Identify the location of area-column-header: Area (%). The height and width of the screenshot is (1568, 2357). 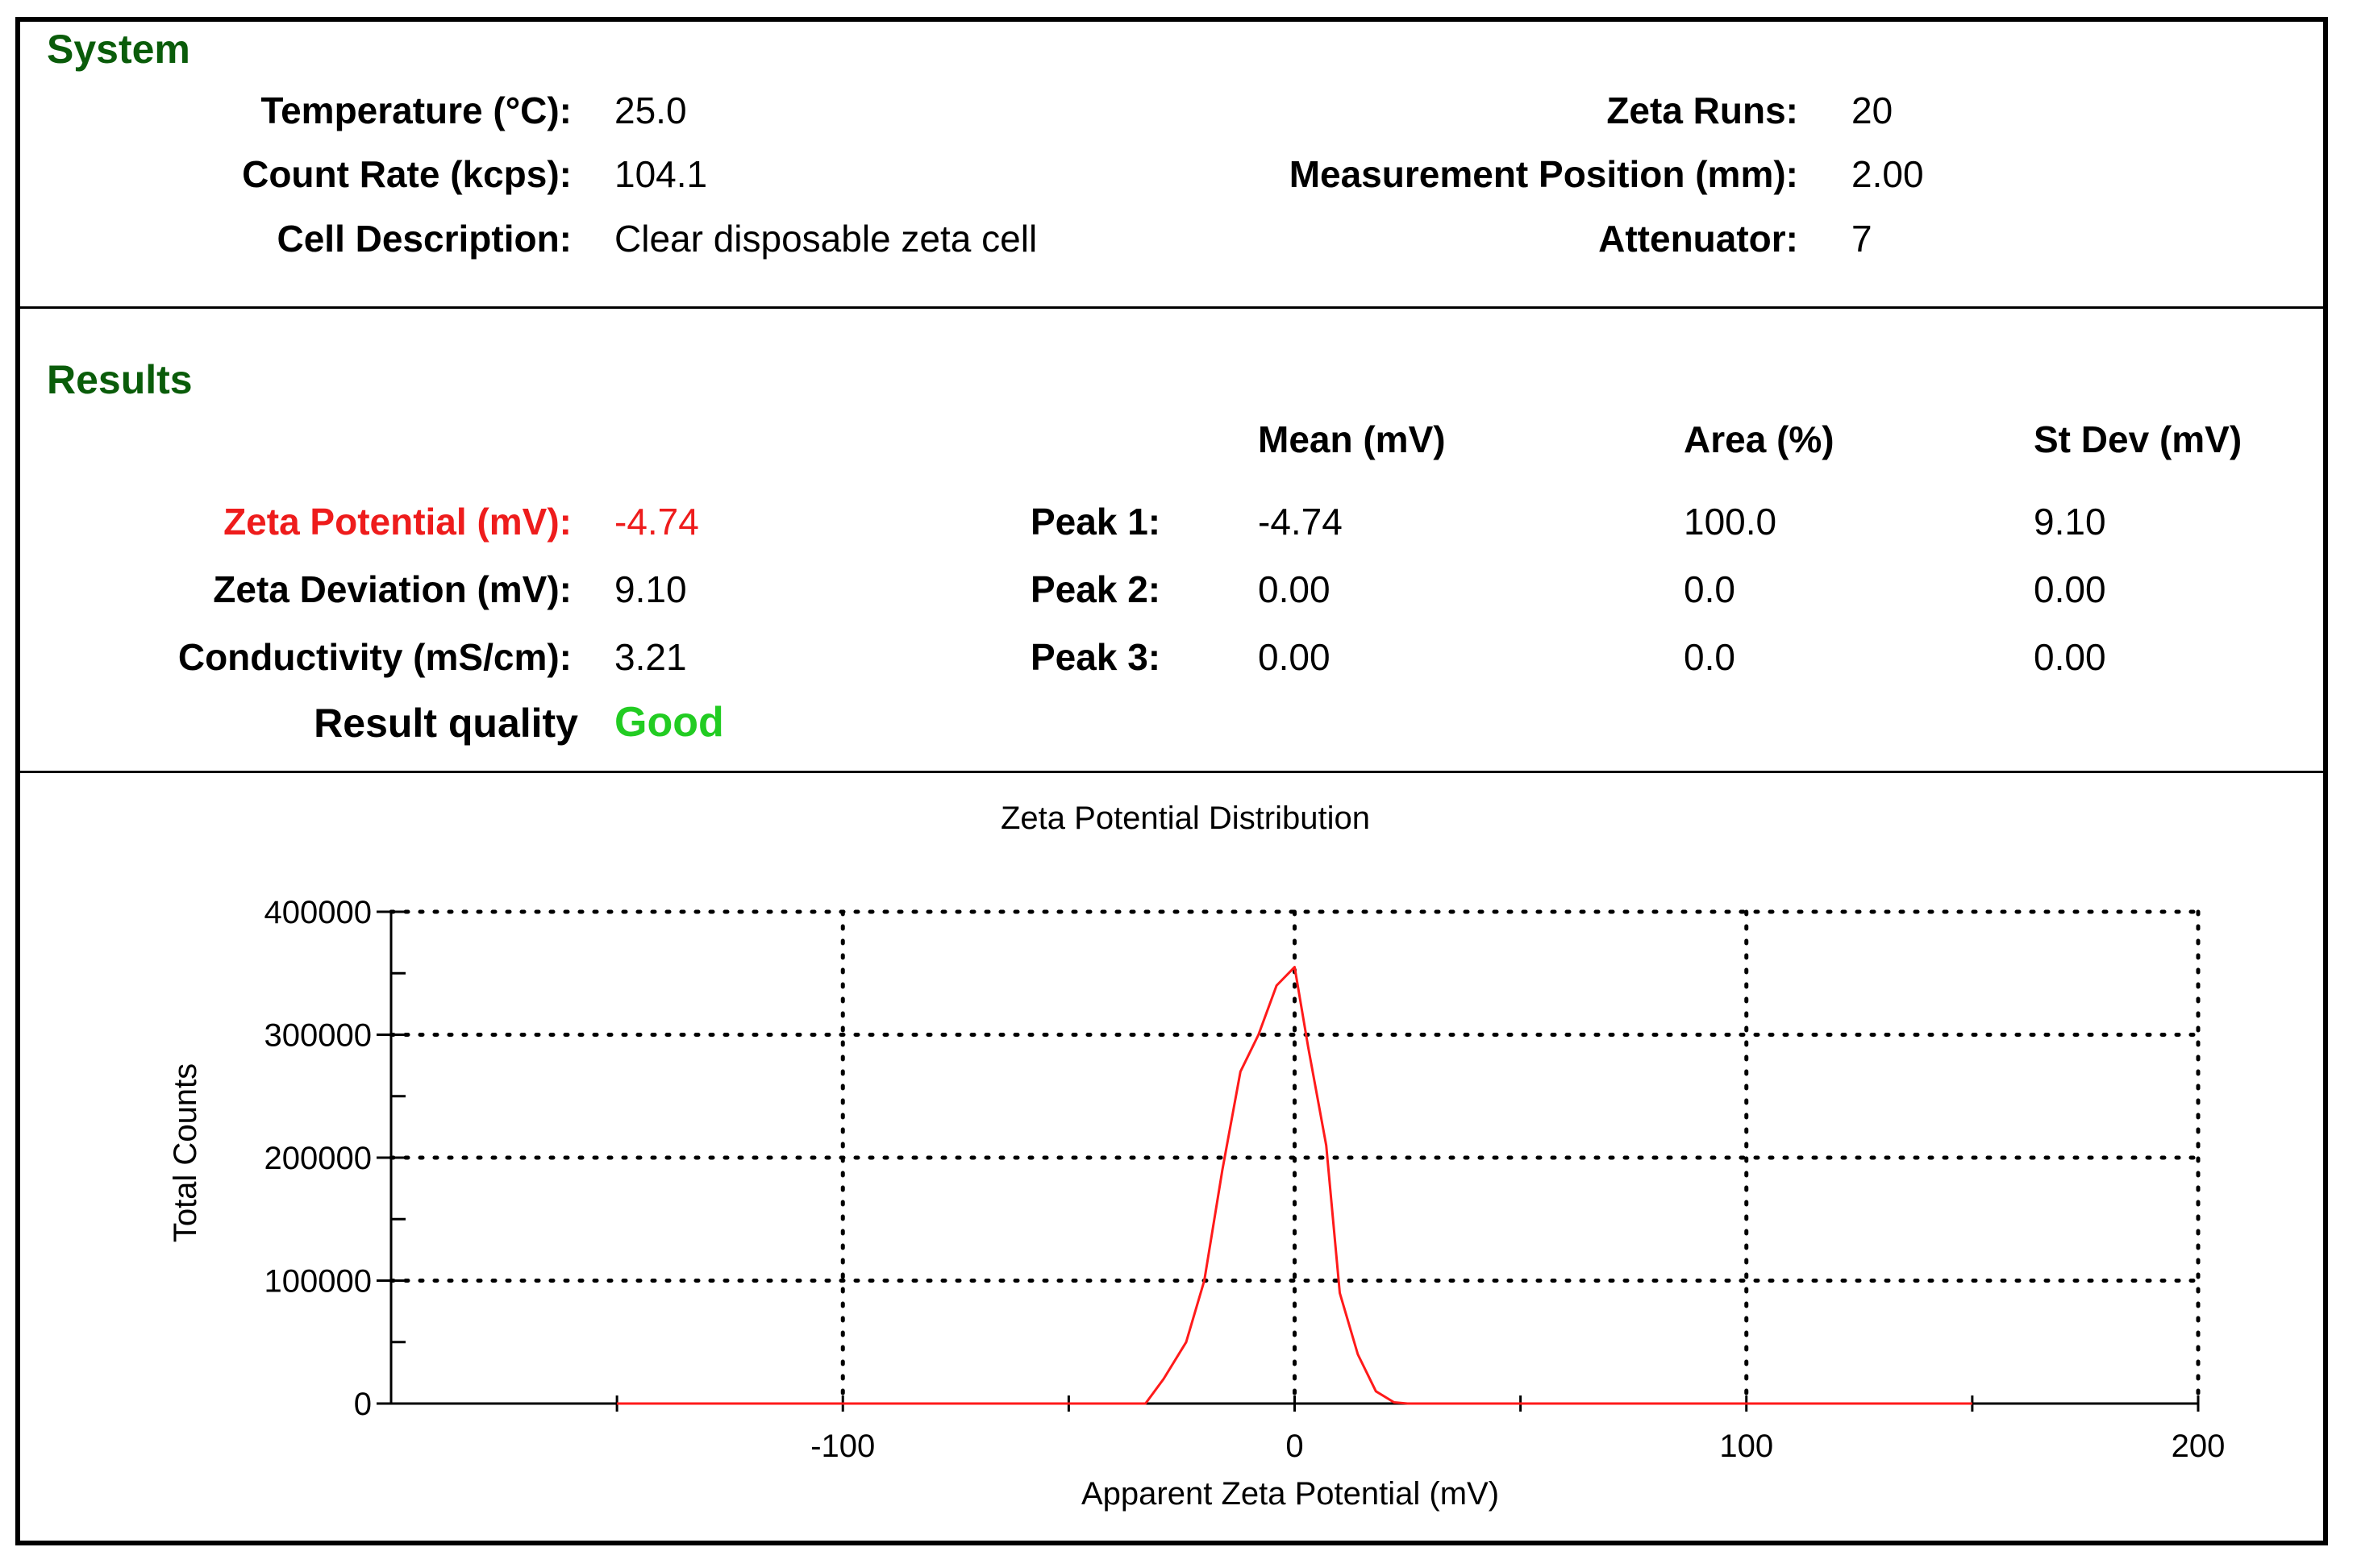
(1759, 439).